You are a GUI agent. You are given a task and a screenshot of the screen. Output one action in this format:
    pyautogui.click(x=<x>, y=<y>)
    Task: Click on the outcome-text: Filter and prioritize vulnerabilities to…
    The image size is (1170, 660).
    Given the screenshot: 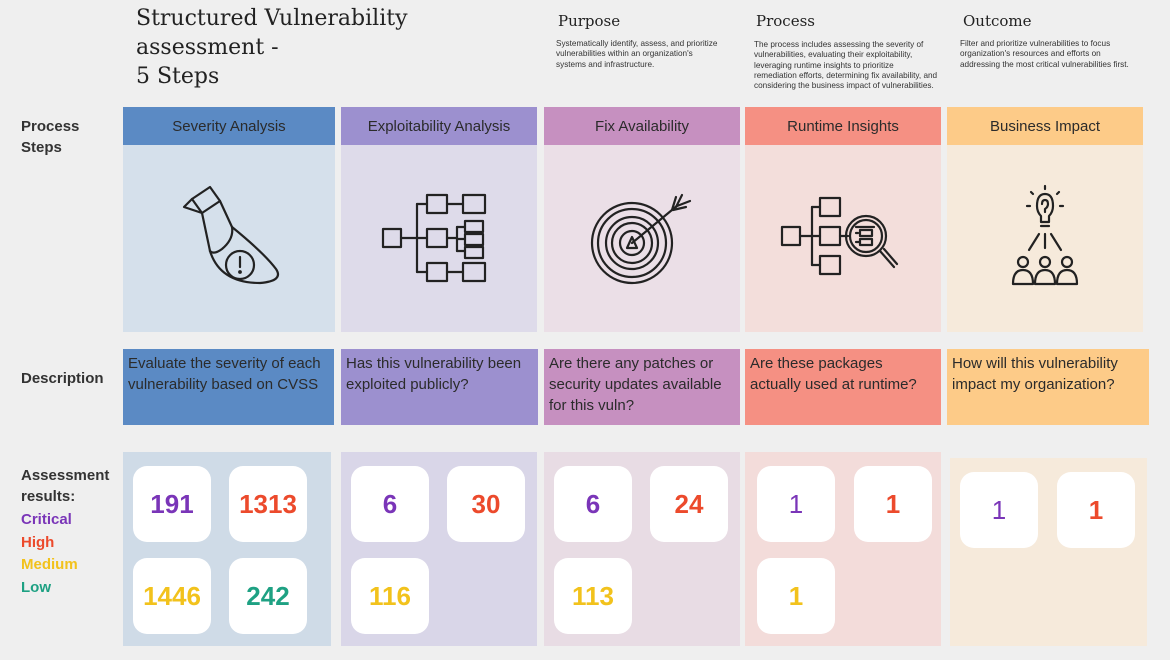 What is the action you would take?
    pyautogui.click(x=1044, y=54)
    